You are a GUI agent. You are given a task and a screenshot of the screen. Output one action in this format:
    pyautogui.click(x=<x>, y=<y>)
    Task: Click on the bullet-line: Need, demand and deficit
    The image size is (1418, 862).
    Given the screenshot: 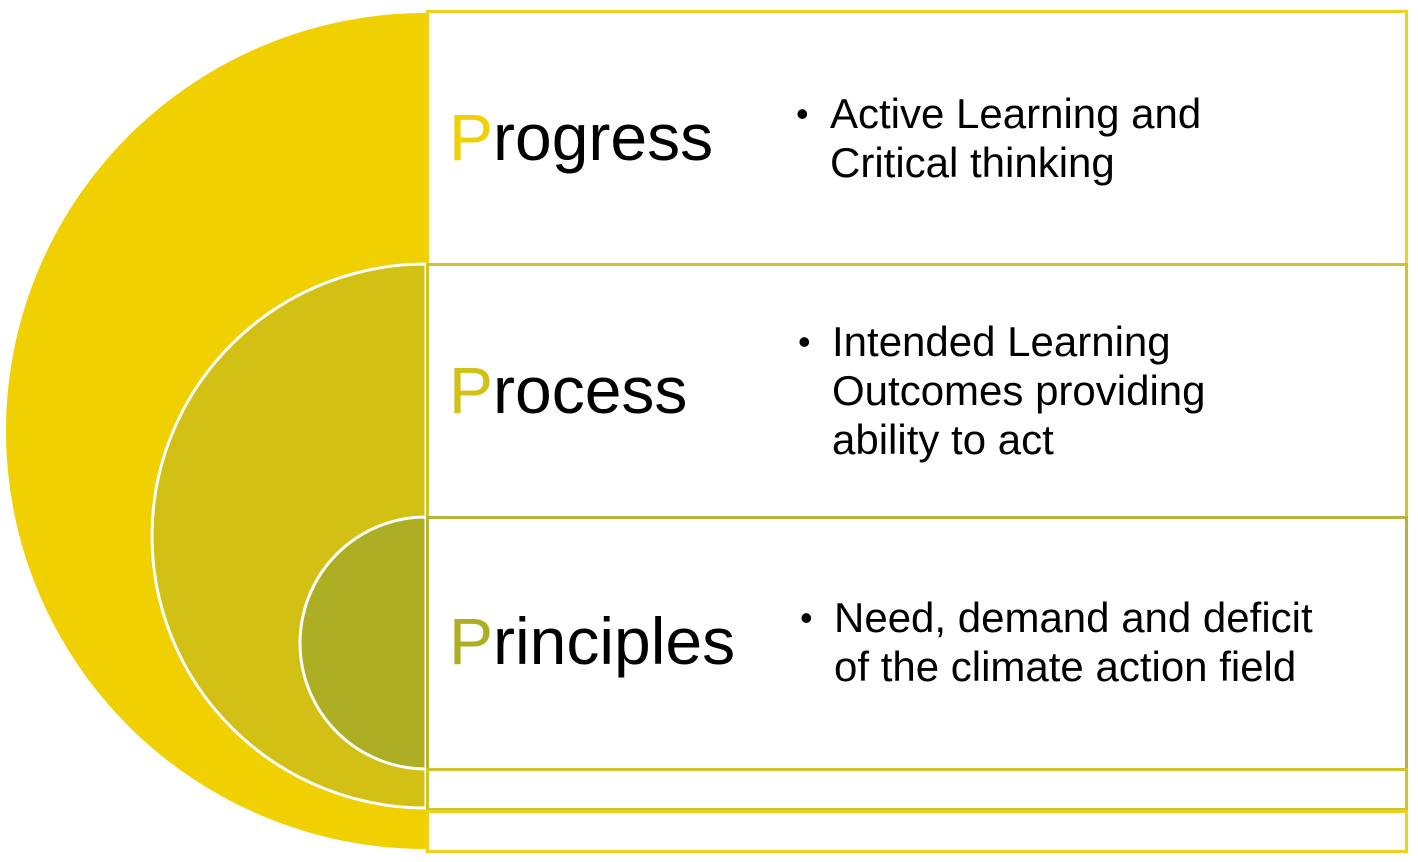 What is the action you would take?
    pyautogui.click(x=1073, y=617)
    